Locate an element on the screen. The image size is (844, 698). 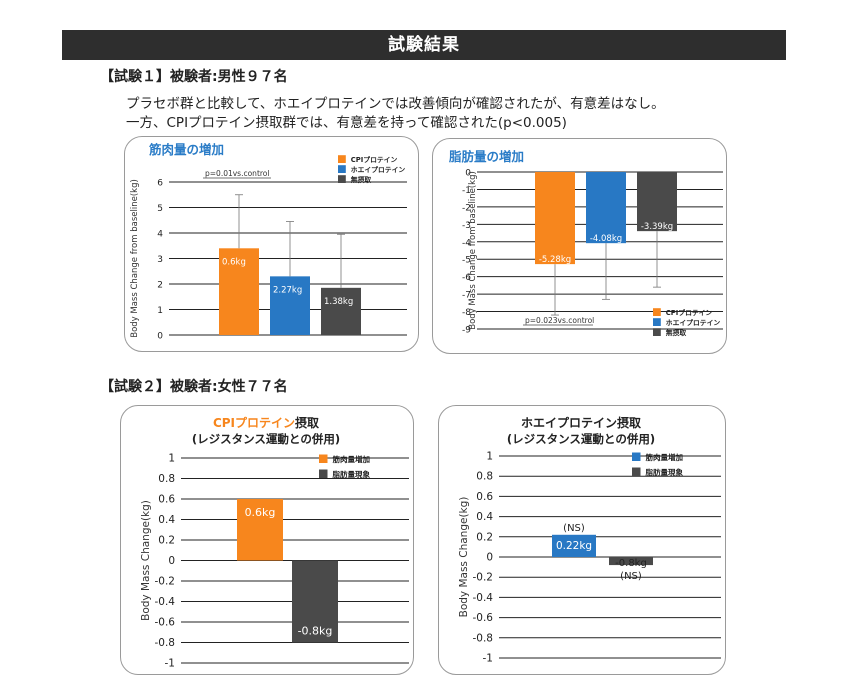
significance-note: (NS) is located at coordinates (574, 528).